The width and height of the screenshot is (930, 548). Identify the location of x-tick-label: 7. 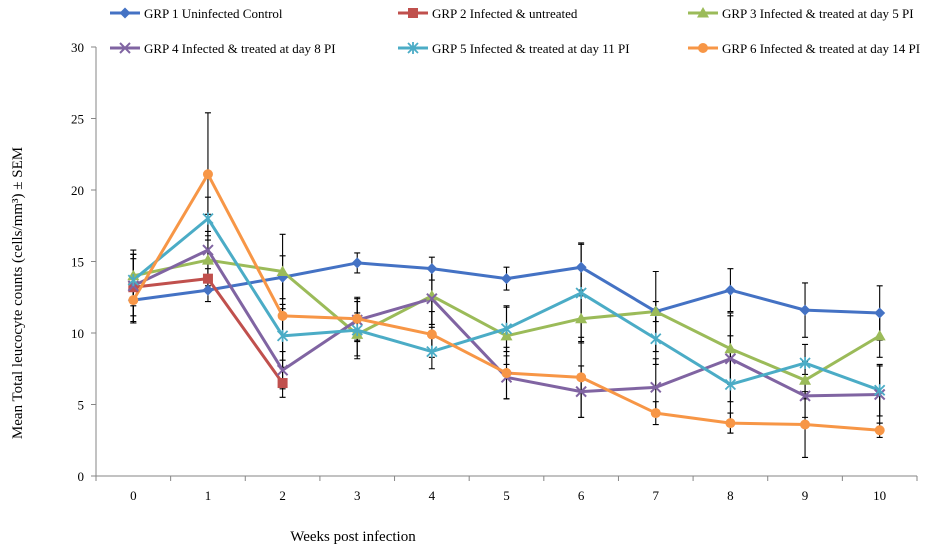
(656, 495).